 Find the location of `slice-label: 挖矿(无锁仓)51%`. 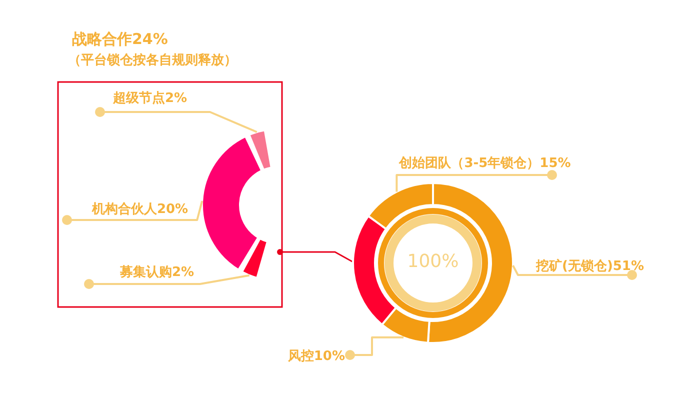

slice-label: 挖矿(无锁仓)51% is located at coordinates (589, 266).